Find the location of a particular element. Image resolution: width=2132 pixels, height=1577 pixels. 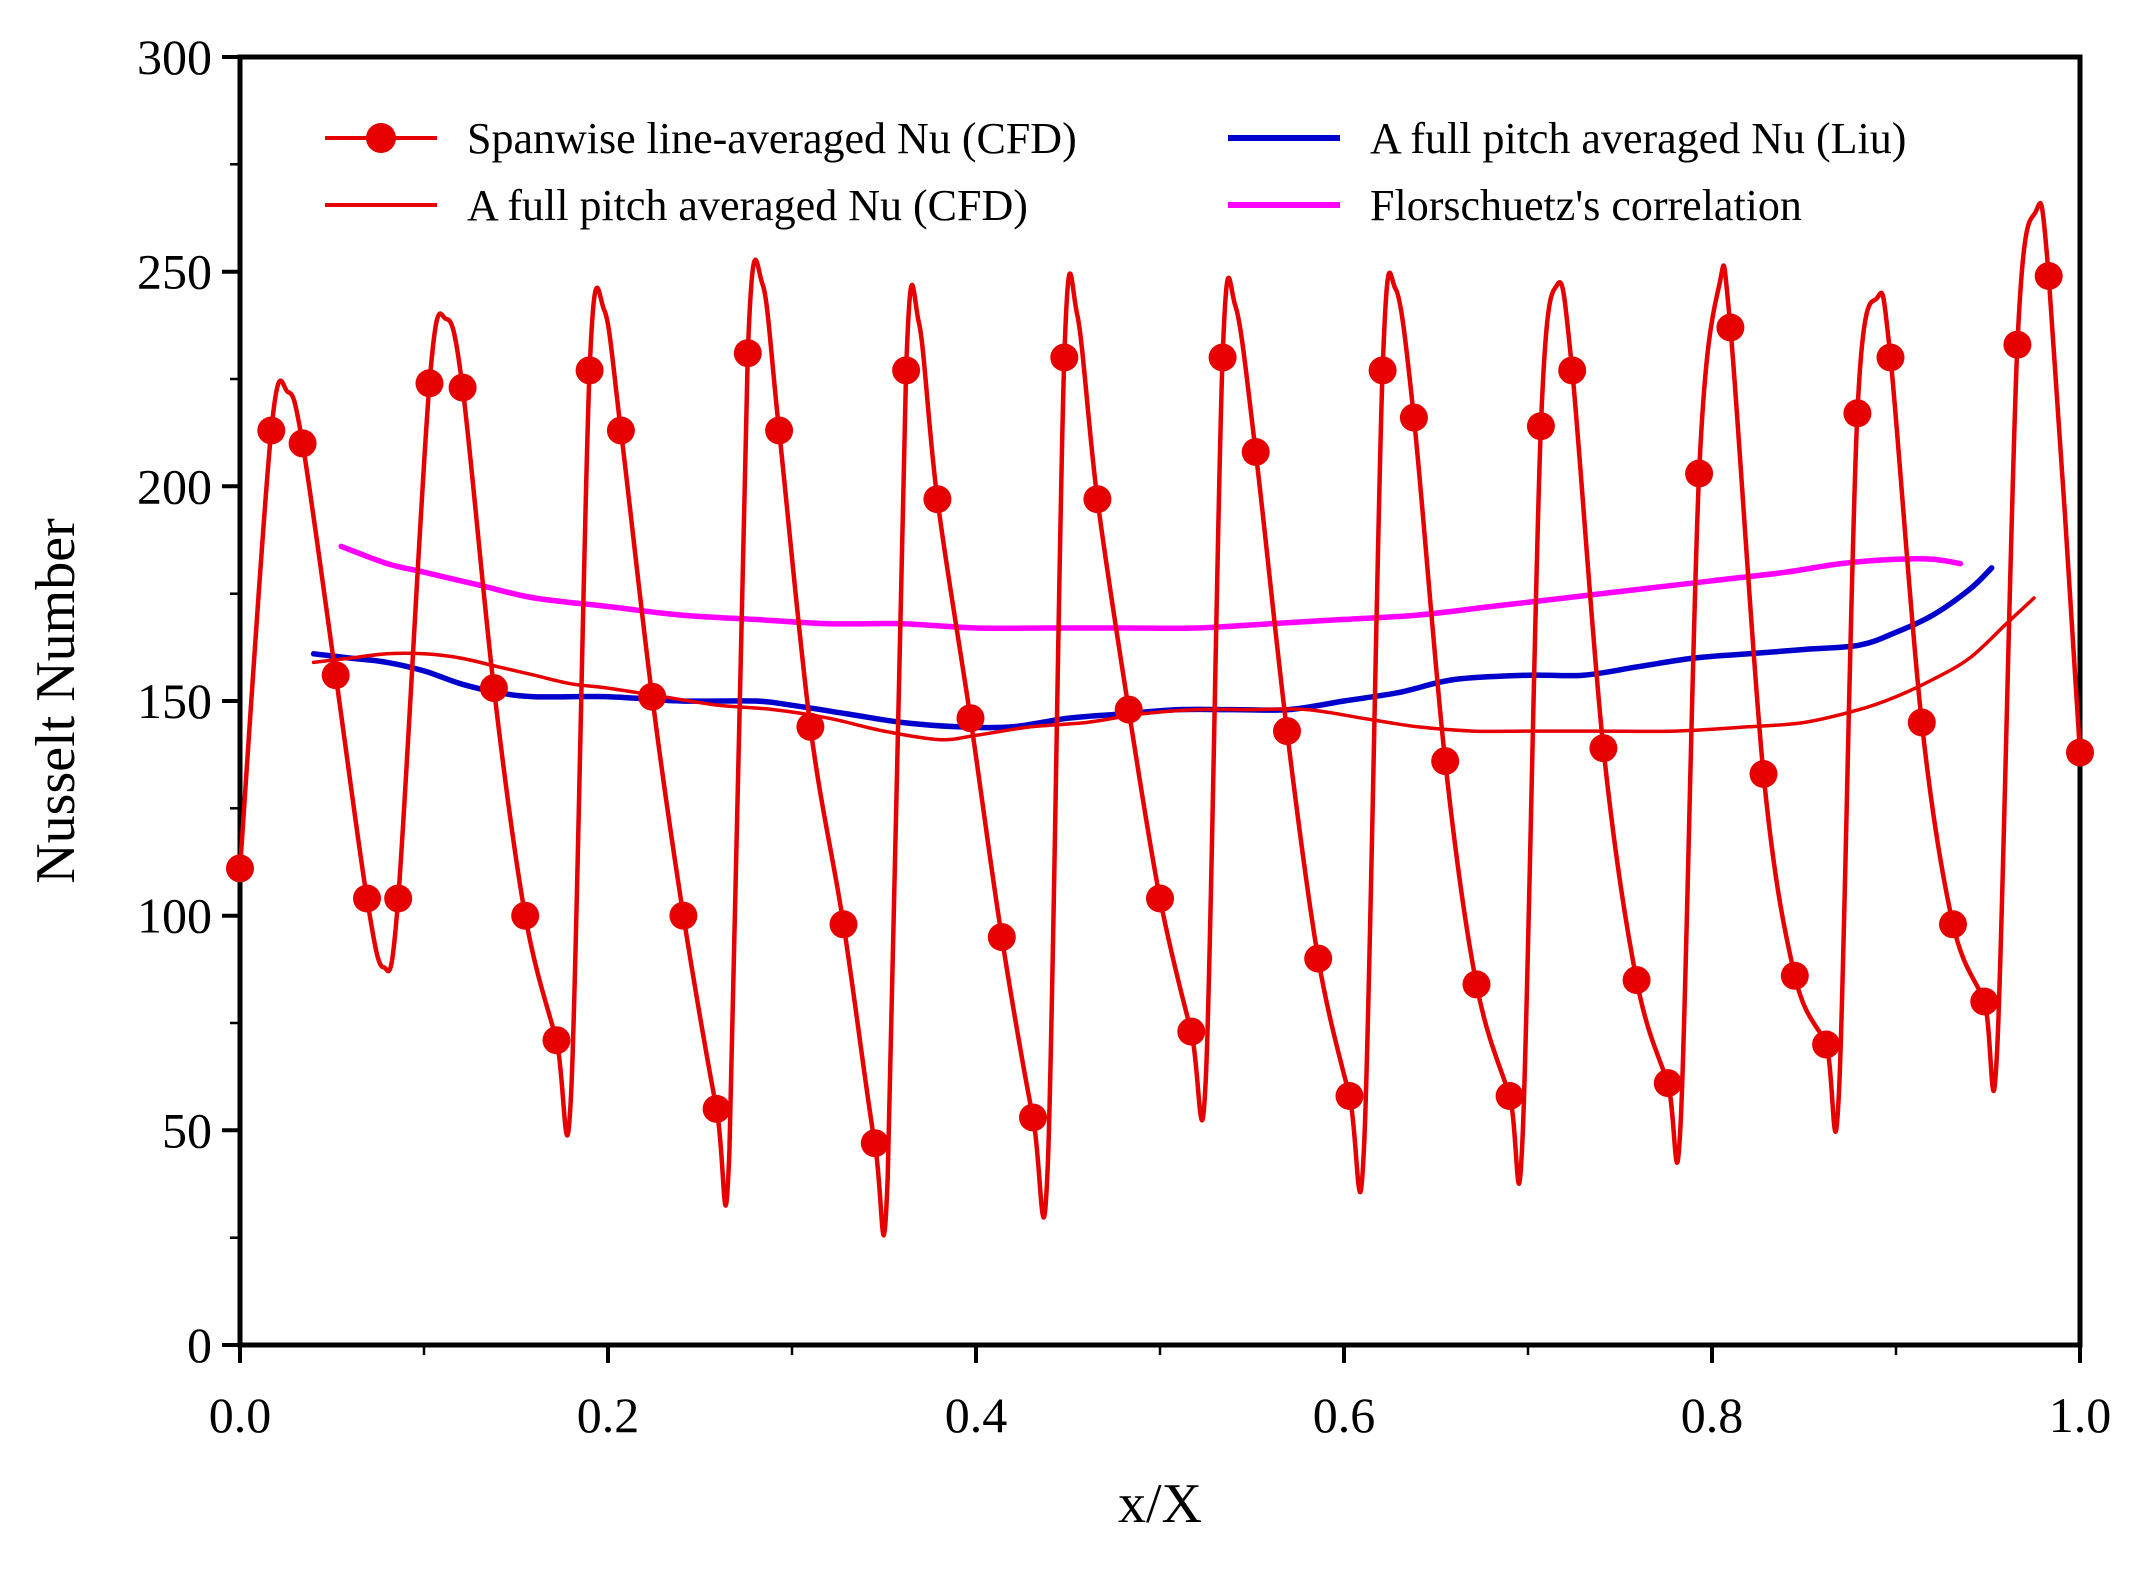

y-tick-label: 0 is located at coordinates (199, 1345).